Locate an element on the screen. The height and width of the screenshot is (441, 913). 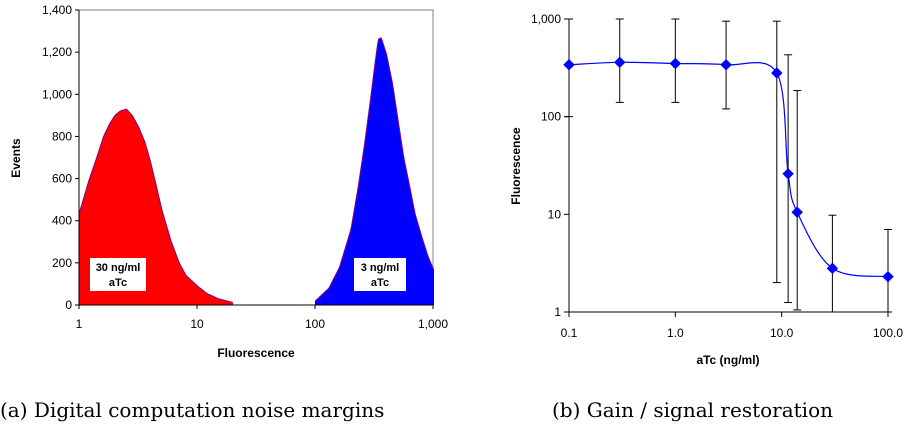
y-tick-label: 10 is located at coordinates (555, 214).